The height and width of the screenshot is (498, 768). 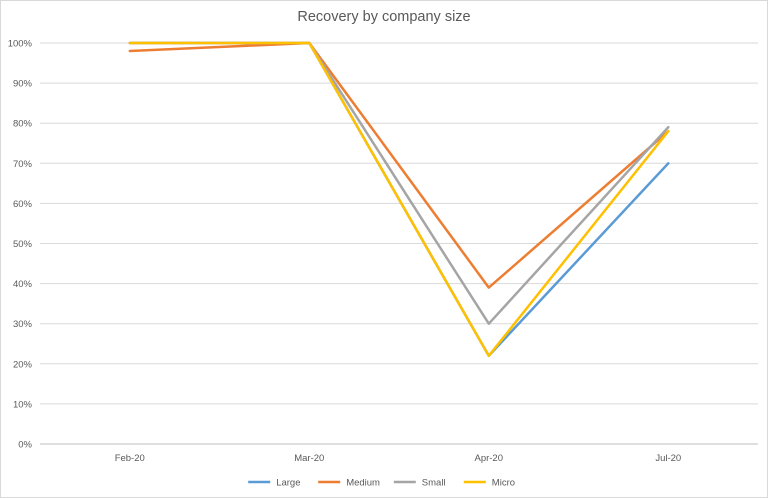 I want to click on y-tick-label: 40%, so click(x=23, y=284).